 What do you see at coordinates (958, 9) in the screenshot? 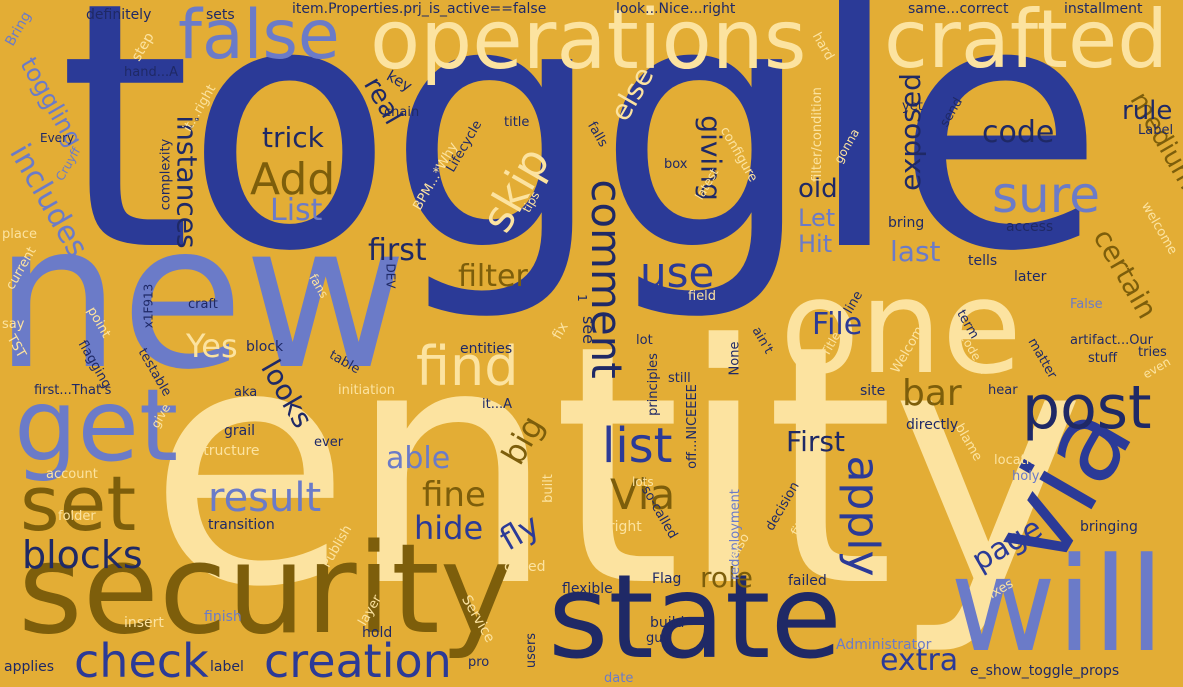
I see `word-same-correct: same...correct` at bounding box center [958, 9].